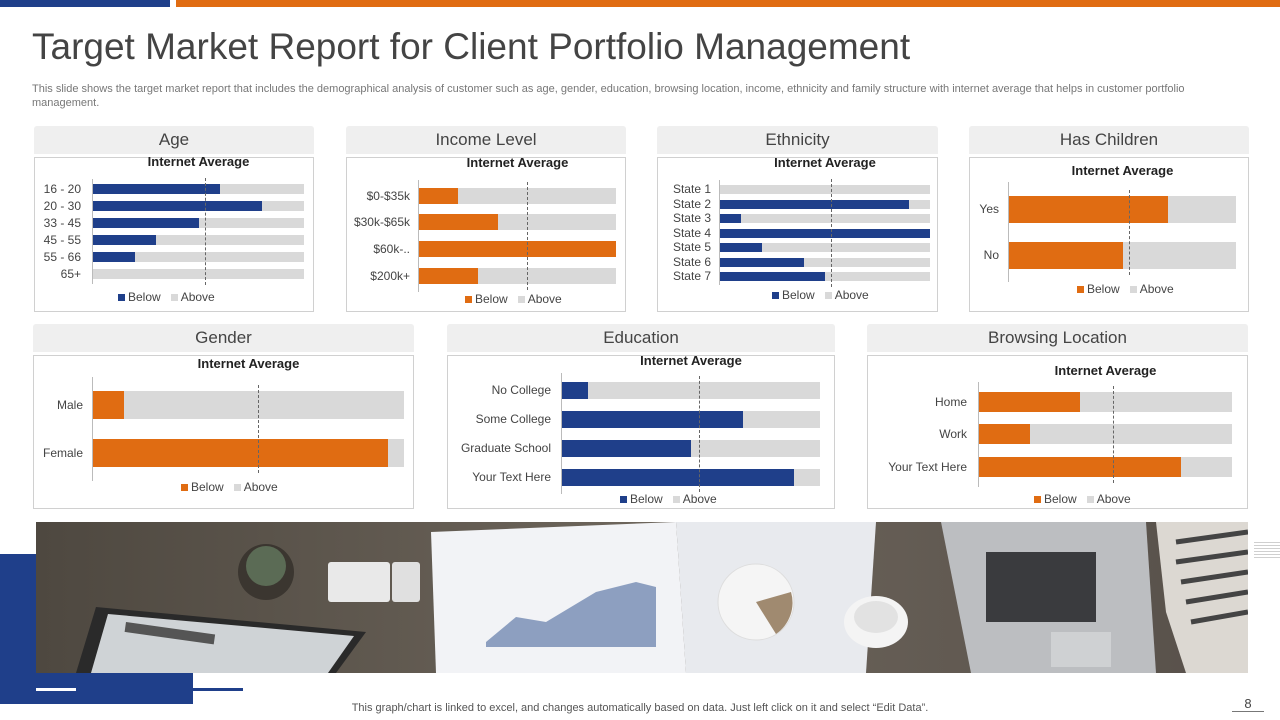  What do you see at coordinates (248, 363) in the screenshot?
I see `chart-title-gender: Internet Average` at bounding box center [248, 363].